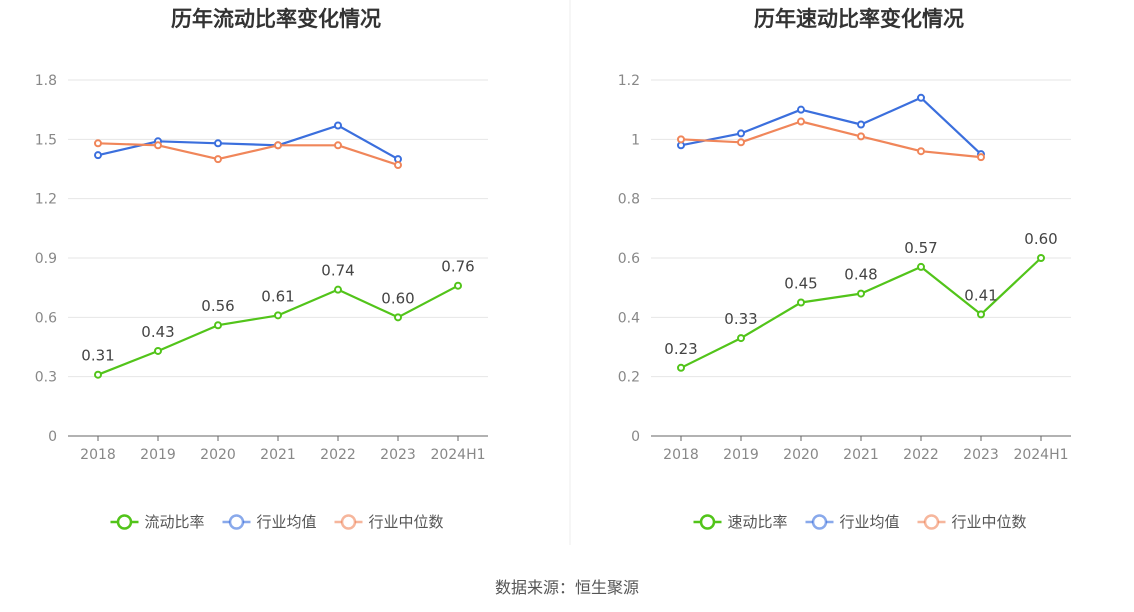 Image resolution: width=1134 pixels, height=612 pixels. What do you see at coordinates (980, 295) in the screenshot?
I see `data-label: 0.41` at bounding box center [980, 295].